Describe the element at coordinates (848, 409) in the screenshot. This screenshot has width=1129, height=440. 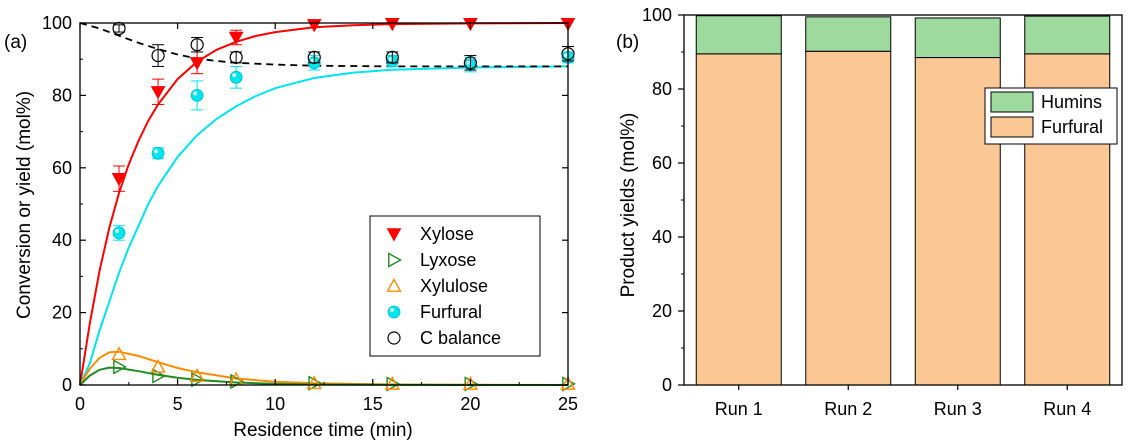
I see `x-tick-label: Run 2` at that location.